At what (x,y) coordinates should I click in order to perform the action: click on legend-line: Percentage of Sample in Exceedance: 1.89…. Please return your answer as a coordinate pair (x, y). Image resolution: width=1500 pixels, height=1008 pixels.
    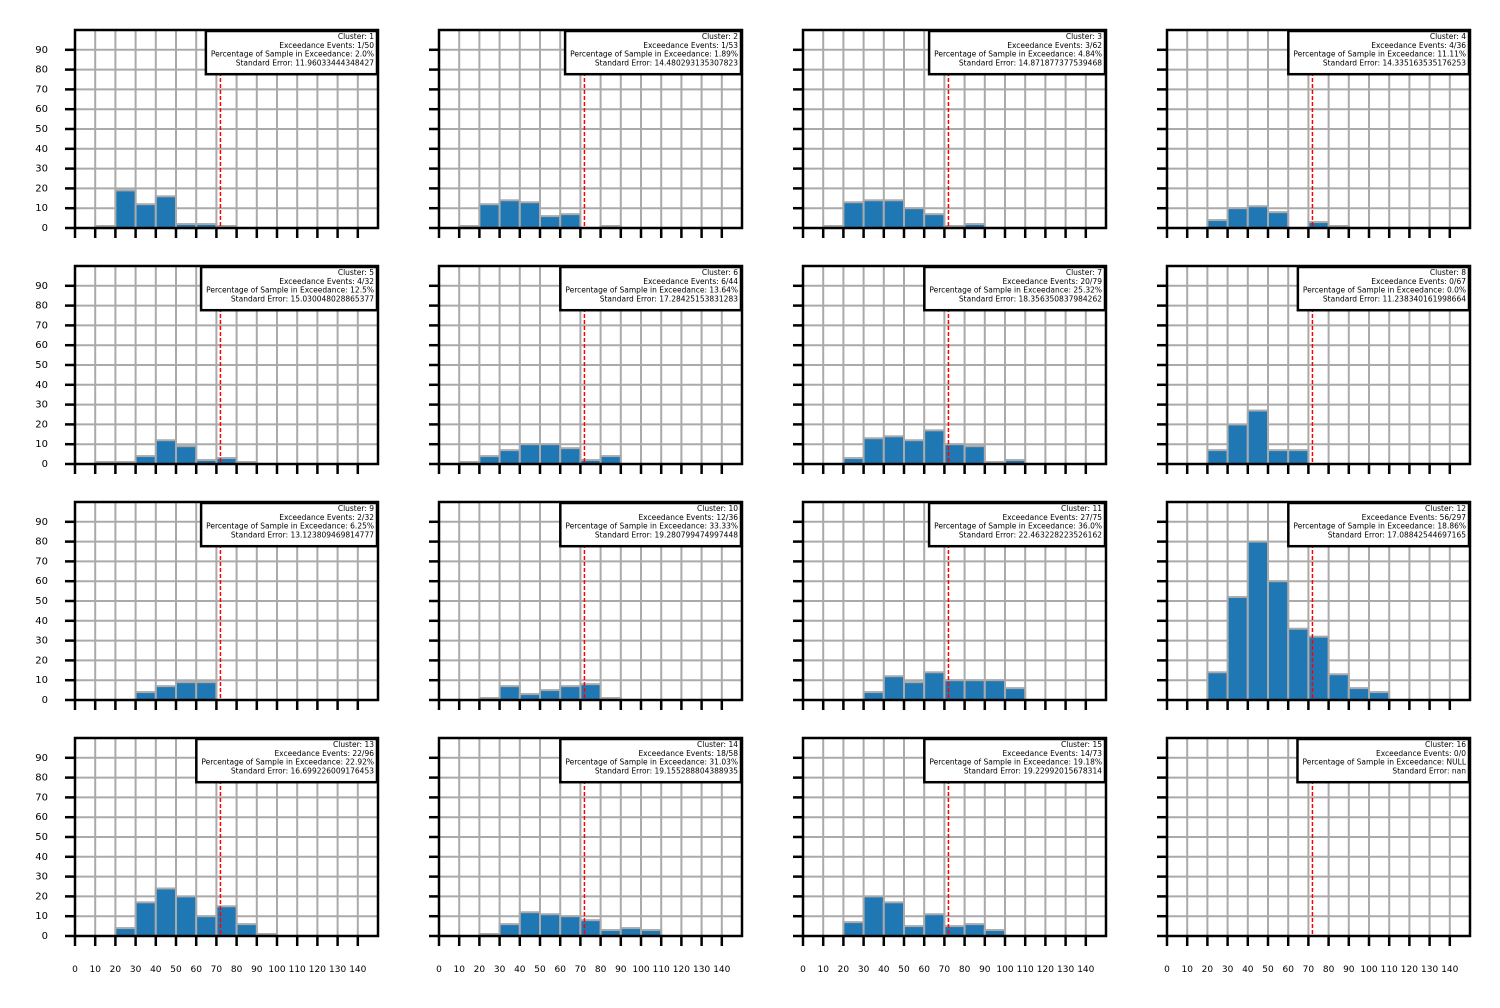
    Looking at the image, I should click on (654, 54).